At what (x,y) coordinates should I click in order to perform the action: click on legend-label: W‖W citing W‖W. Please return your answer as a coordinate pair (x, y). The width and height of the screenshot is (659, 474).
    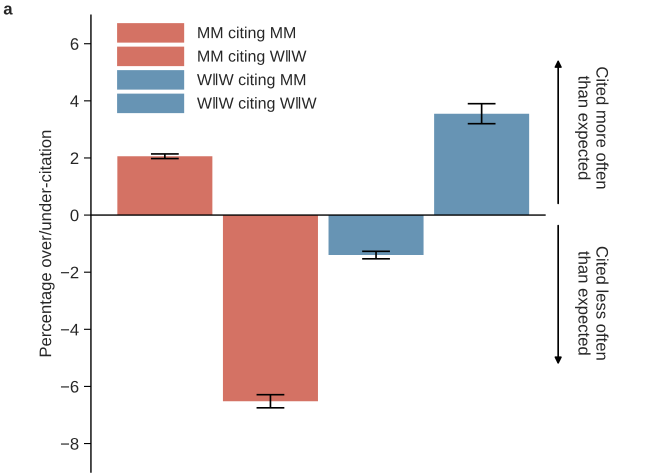
    Looking at the image, I should click on (257, 104).